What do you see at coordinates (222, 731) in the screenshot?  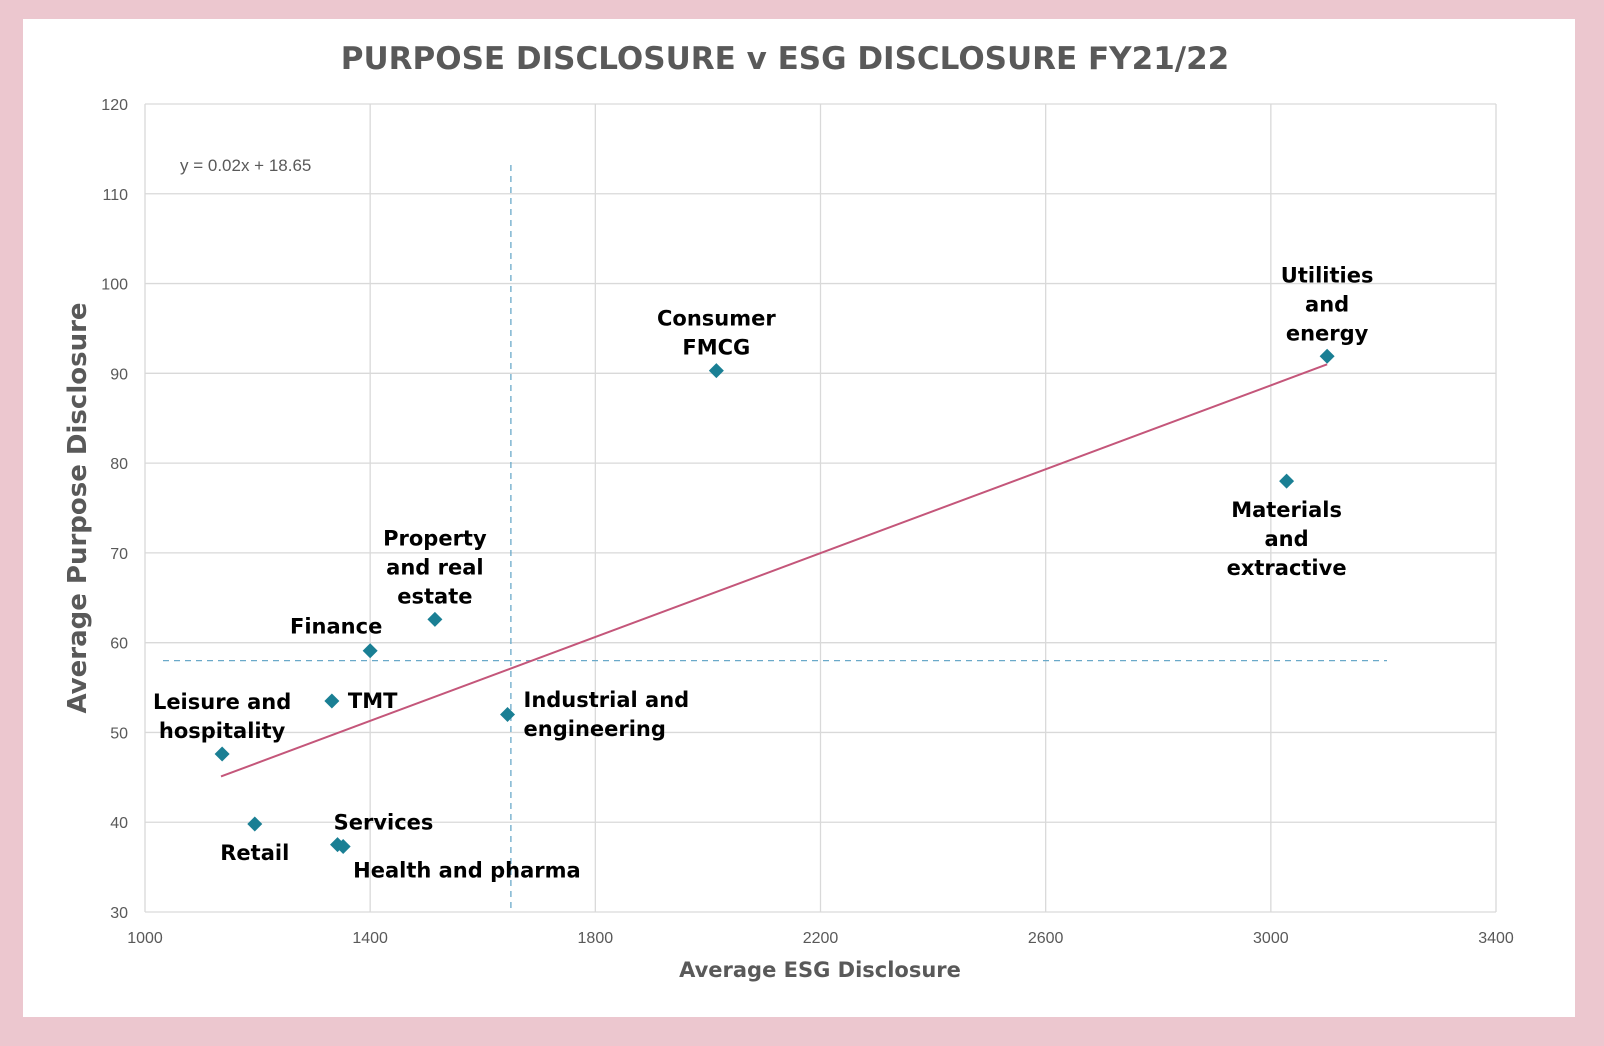 I see `point-label: hospitality` at bounding box center [222, 731].